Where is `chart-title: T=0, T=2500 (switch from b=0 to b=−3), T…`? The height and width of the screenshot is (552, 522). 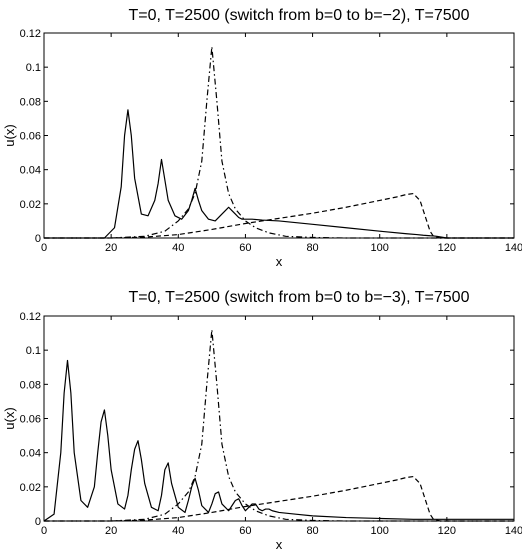
chart-title: T=0, T=2500 (switch from b=0 to b=−3), T… is located at coordinates (299, 297).